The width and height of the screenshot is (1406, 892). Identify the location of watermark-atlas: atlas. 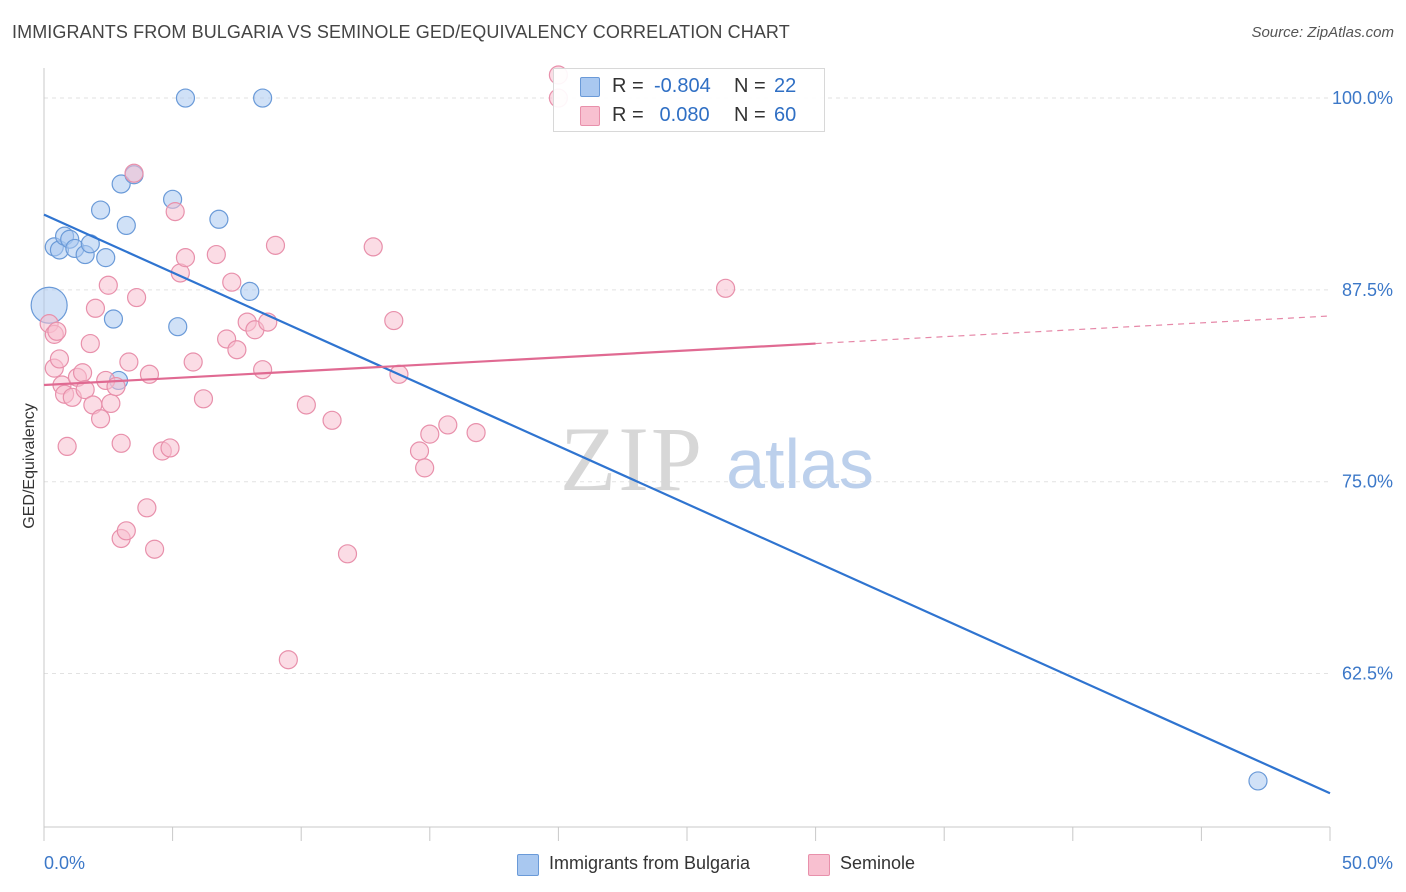
(800, 464).